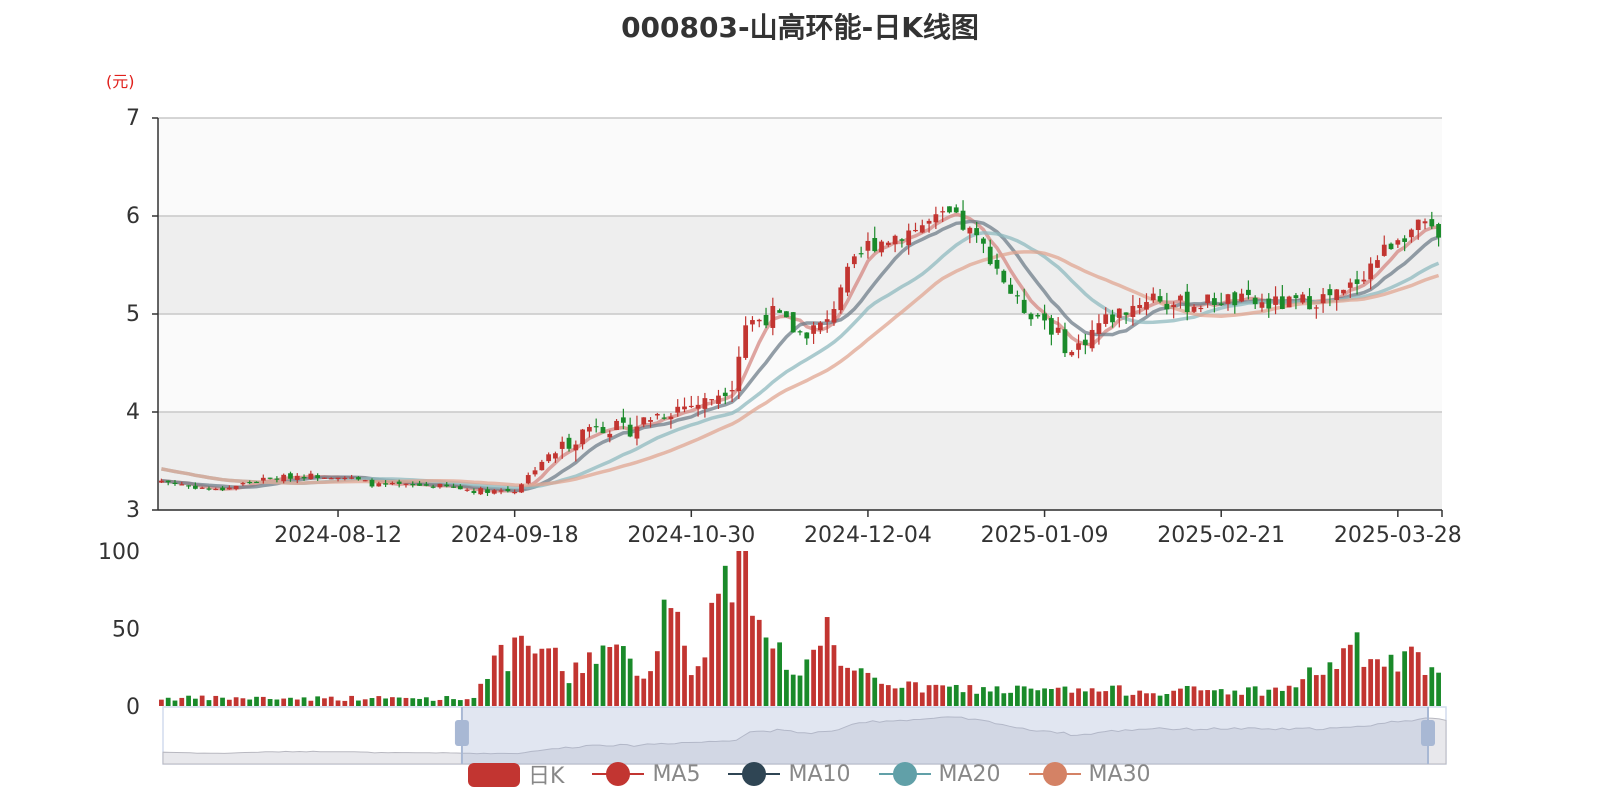 The image size is (1600, 800). I want to click on legend-item-ma5: MA5, so click(646, 774).